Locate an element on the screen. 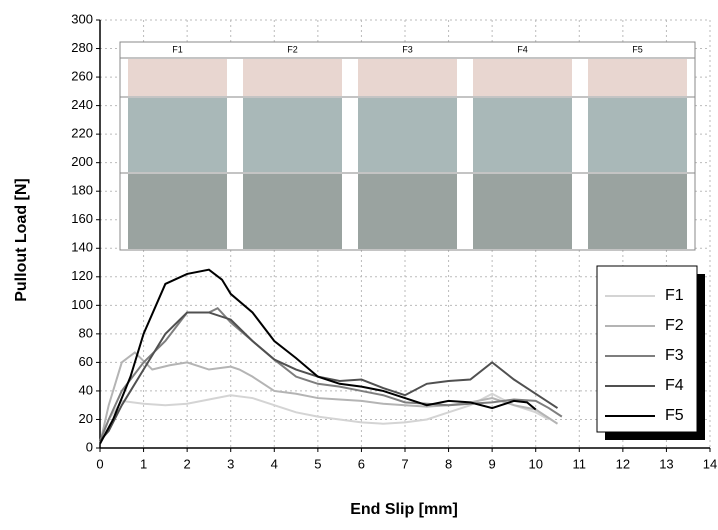 The height and width of the screenshot is (530, 718). y-tick-label: 300 is located at coordinates (82, 18).